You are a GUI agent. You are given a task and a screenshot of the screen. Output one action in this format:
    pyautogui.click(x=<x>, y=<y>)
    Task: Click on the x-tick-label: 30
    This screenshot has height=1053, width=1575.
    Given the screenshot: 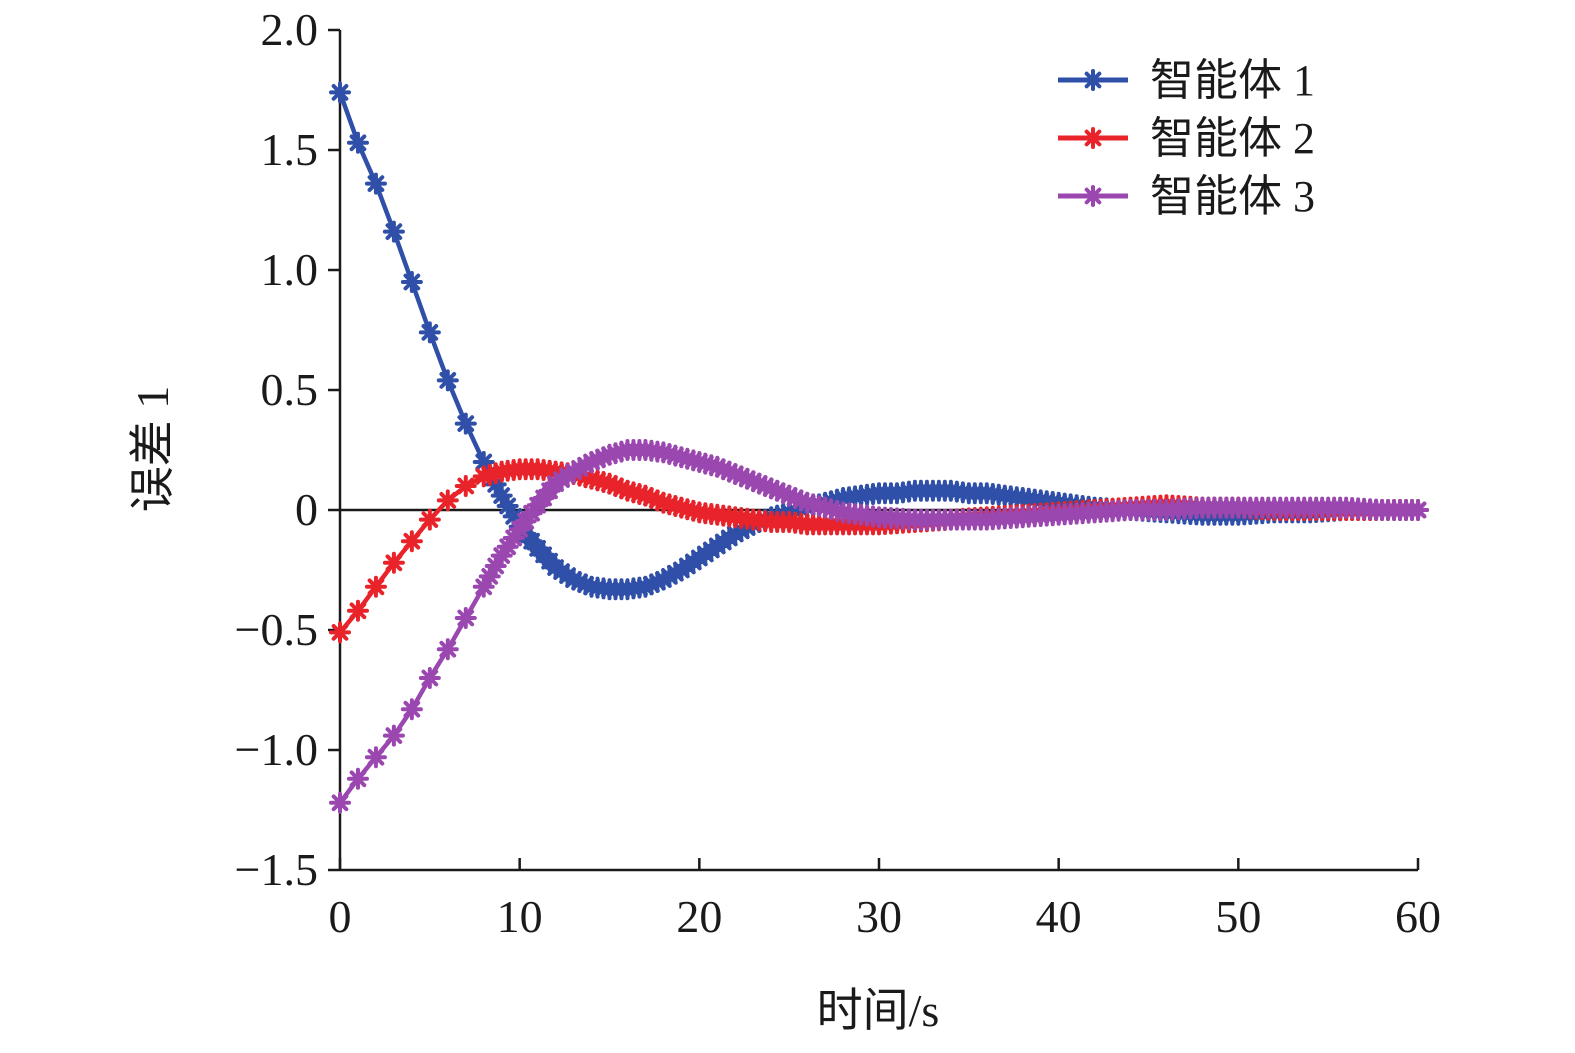 What is the action you would take?
    pyautogui.click(x=879, y=916)
    